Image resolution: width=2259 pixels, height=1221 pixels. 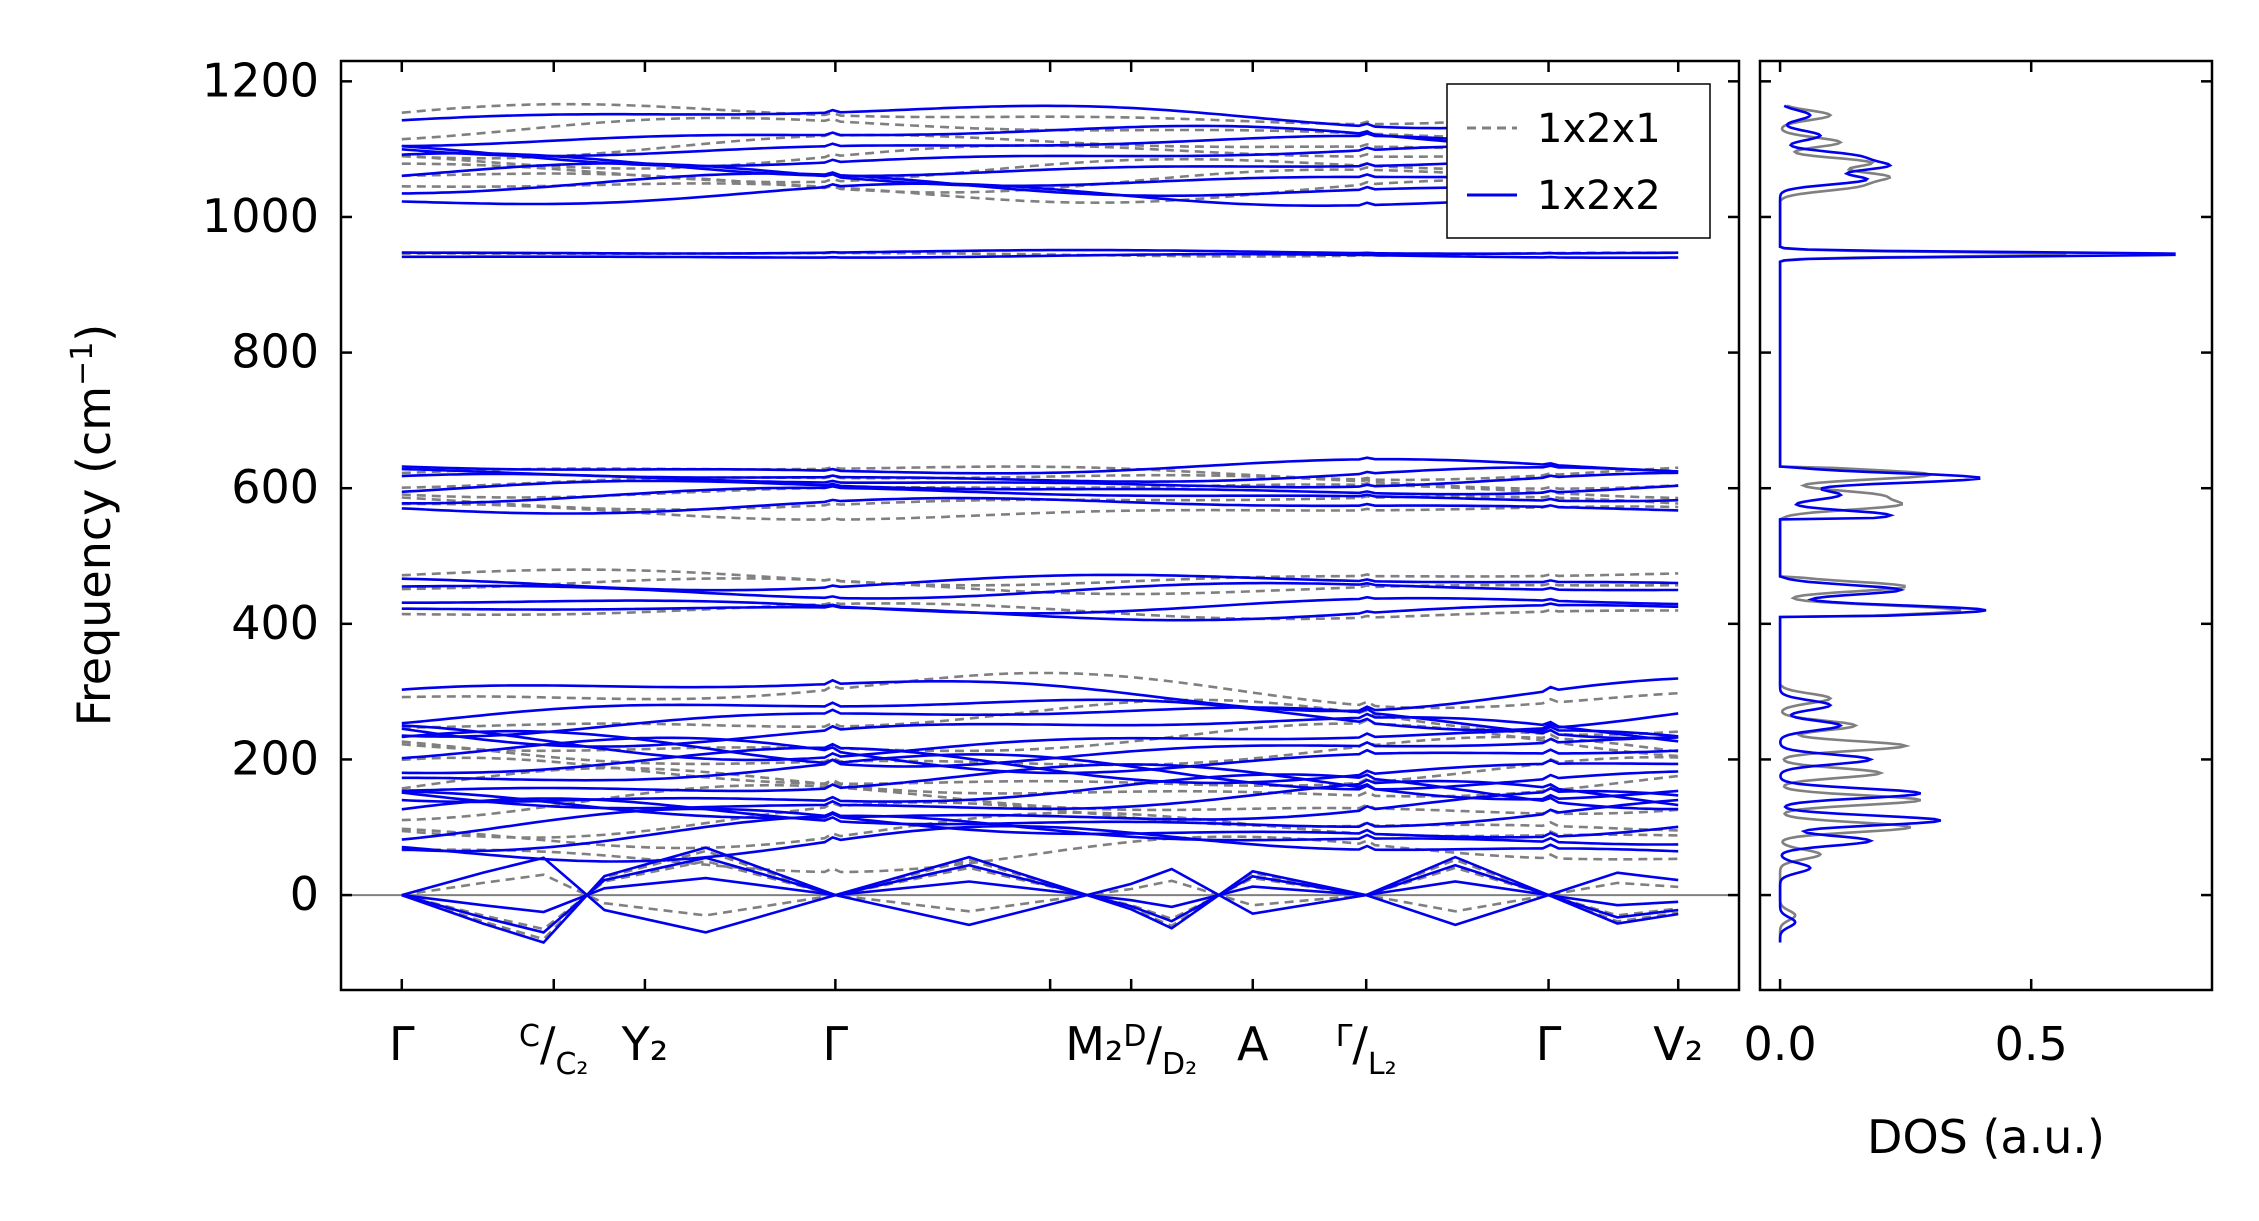 What do you see at coordinates (553, 1049) in the screenshot?
I see `k-point-label: C/C₂` at bounding box center [553, 1049].